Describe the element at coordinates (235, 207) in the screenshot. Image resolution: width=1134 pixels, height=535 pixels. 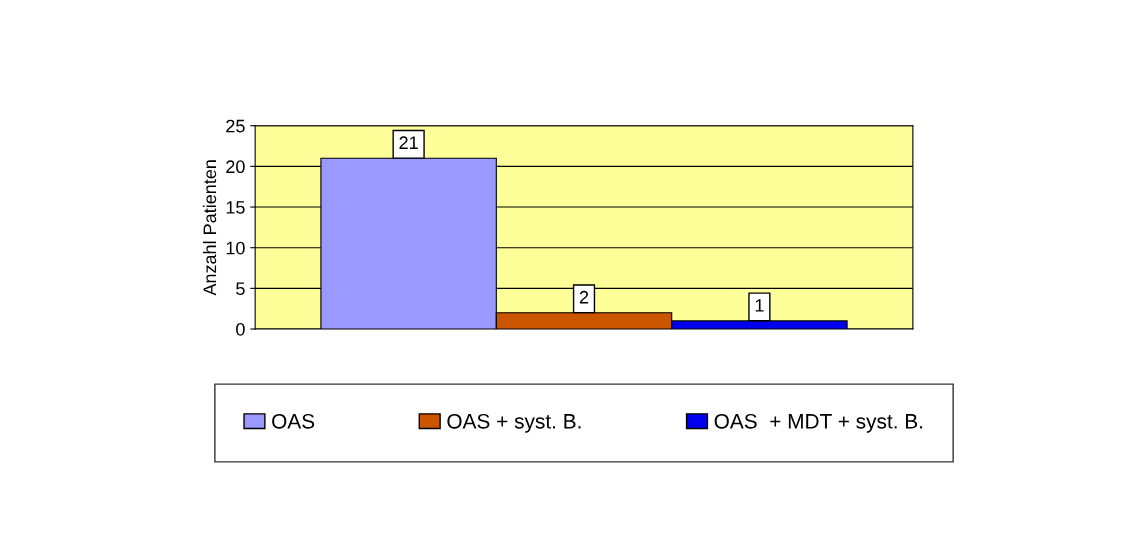
I see `y-tick-label: 15` at that location.